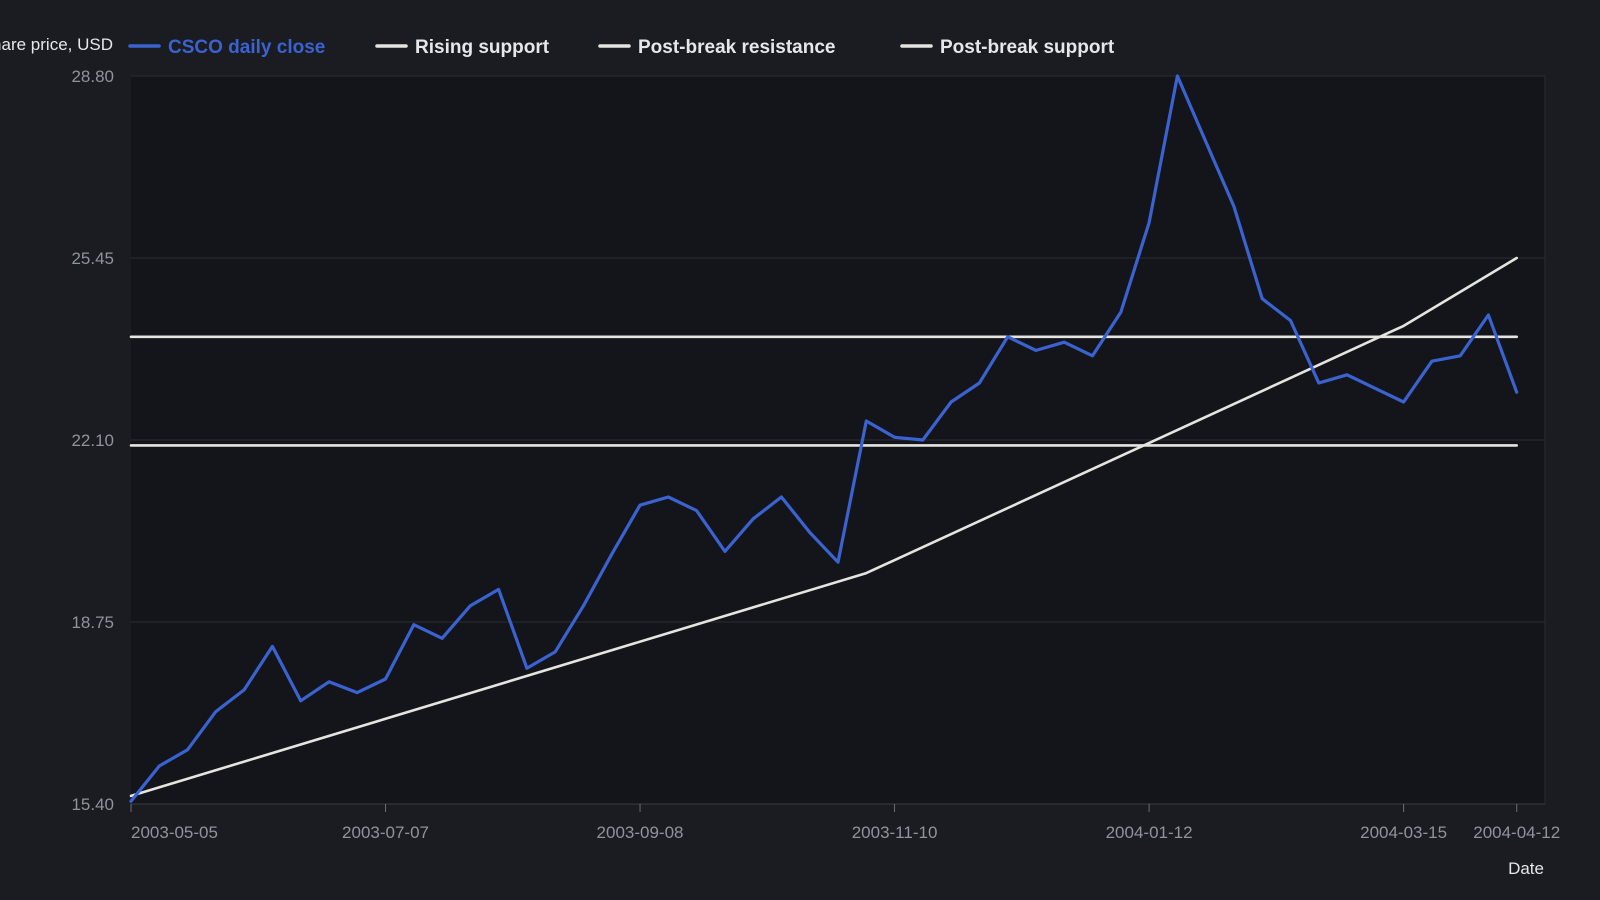 The width and height of the screenshot is (1600, 900). I want to click on x-tick-label: 2004-01-12, so click(1149, 832).